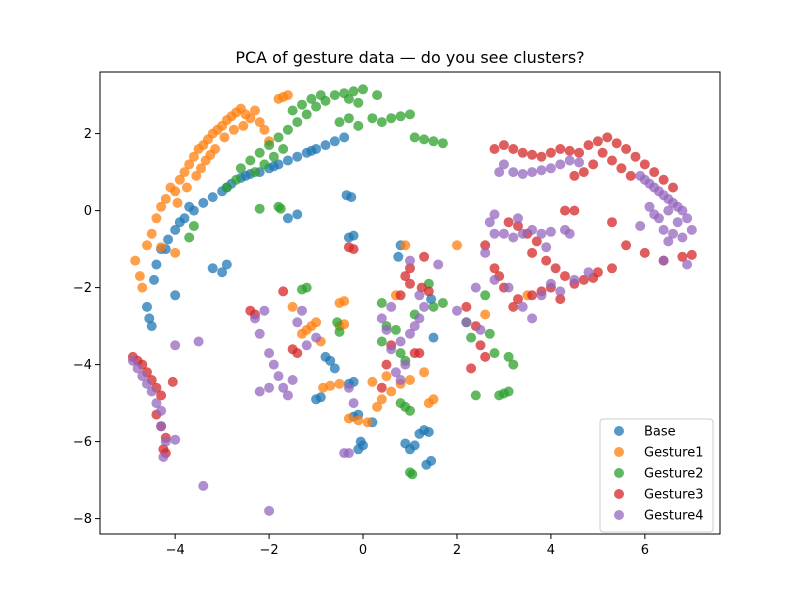 This screenshot has height=600, width=800. I want to click on legend-box, so click(656, 475).